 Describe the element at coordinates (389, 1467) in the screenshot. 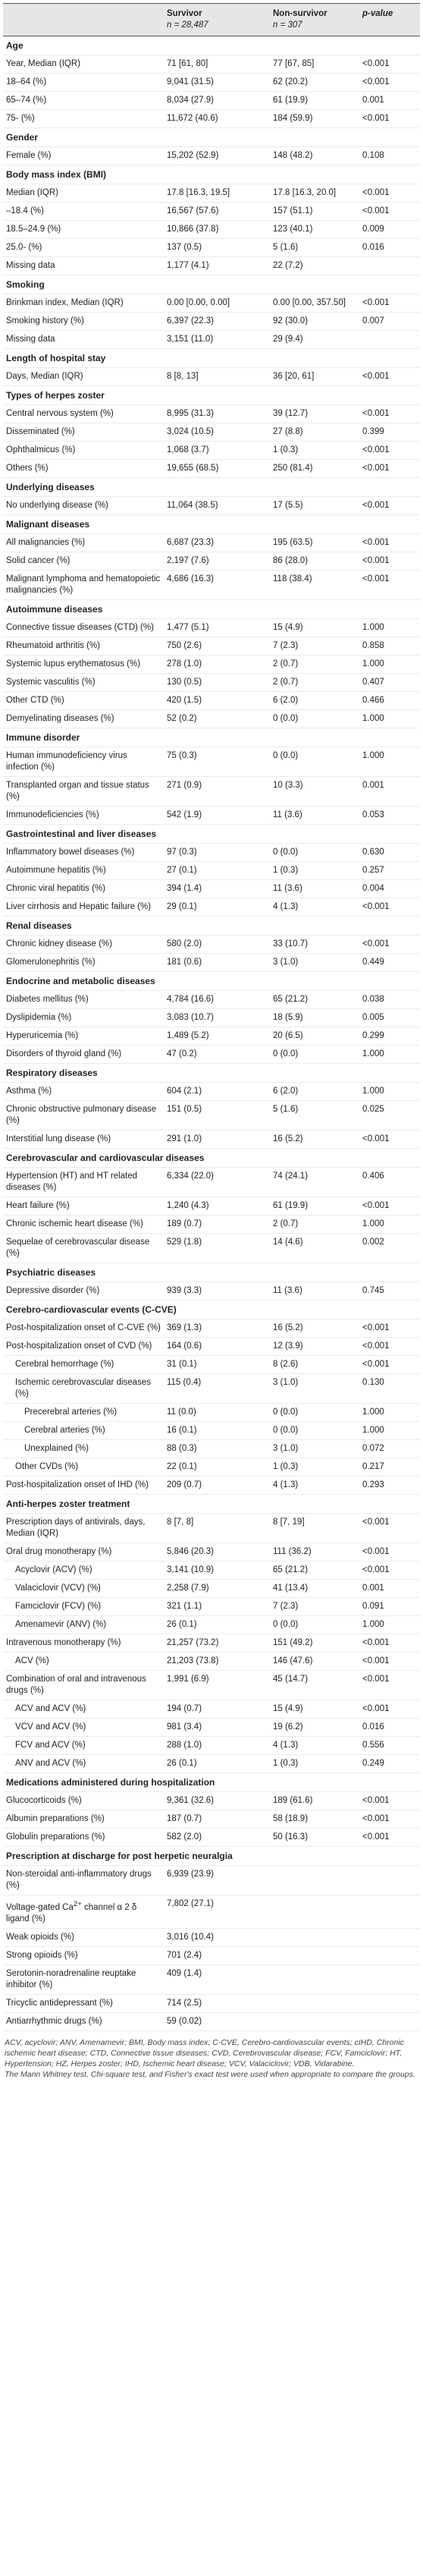

I see `cell: 0.217` at that location.